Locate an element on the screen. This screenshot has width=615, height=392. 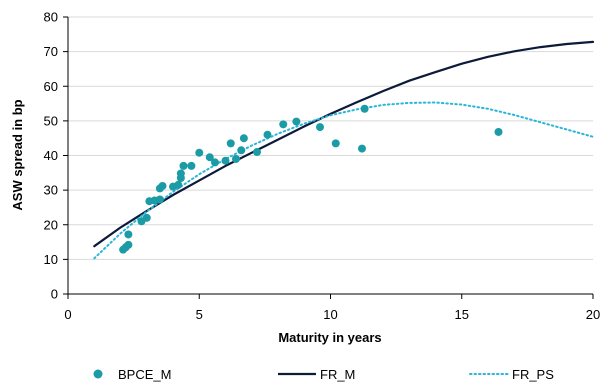
y-tick-label: 60 is located at coordinates (51, 86).